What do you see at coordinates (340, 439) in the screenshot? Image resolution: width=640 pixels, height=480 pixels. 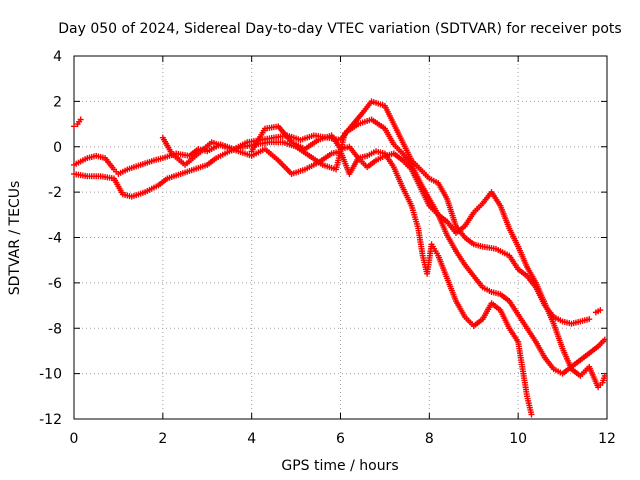 I see `x-tick-label: 6` at bounding box center [340, 439].